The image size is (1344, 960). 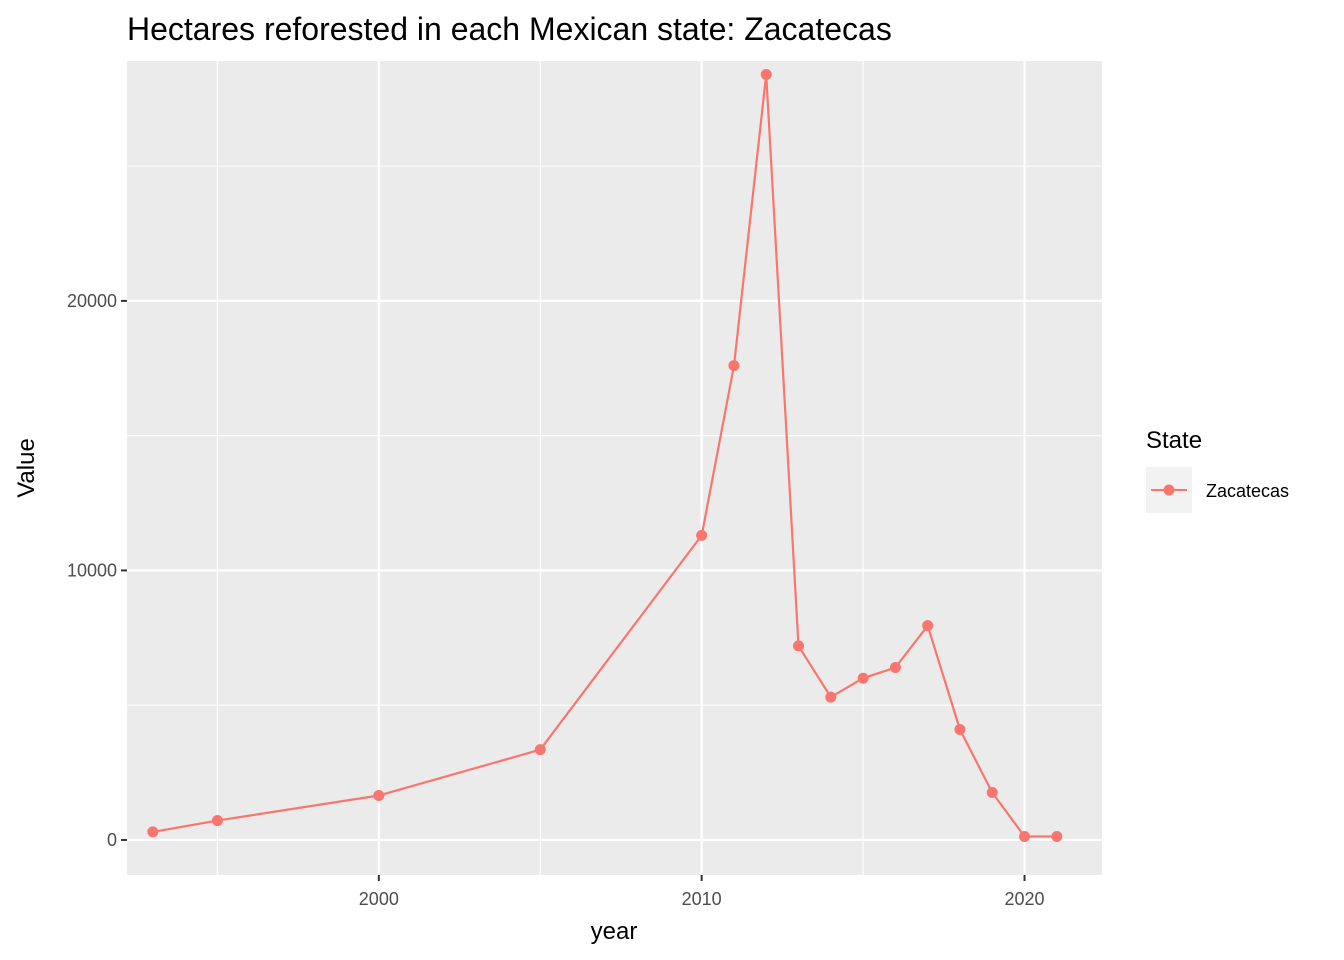 I want to click on x-tick-label: 2020, so click(x=1024, y=899).